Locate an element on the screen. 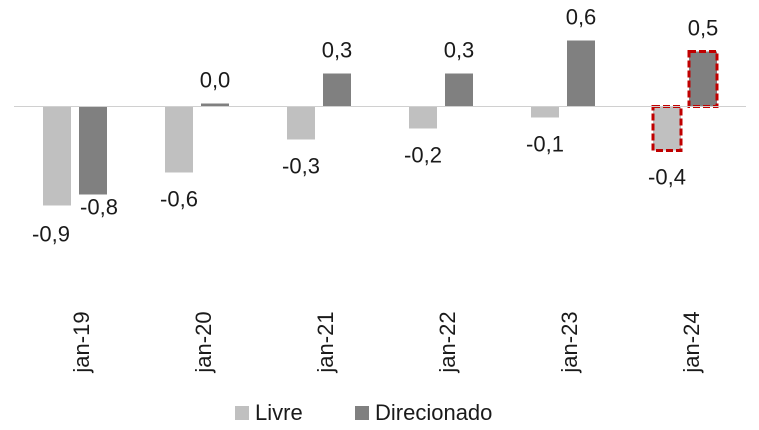 The height and width of the screenshot is (430, 759). legend-swatch-direcionado is located at coordinates (362, 413).